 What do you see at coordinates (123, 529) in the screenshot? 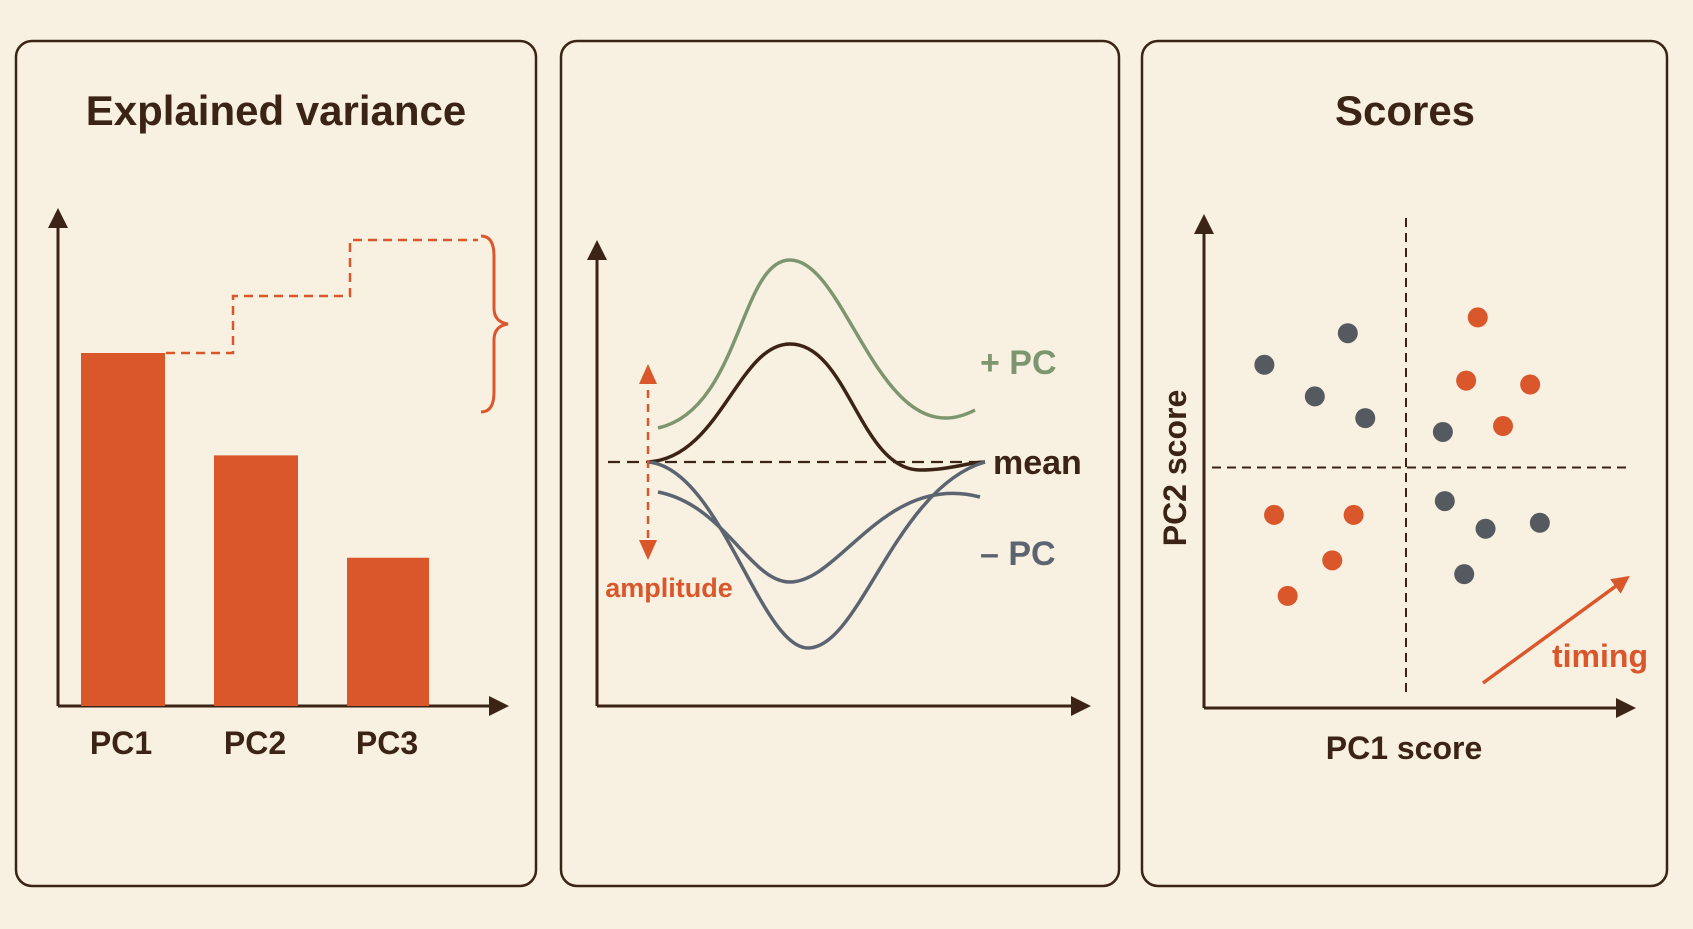
I see `bar-pc1` at bounding box center [123, 529].